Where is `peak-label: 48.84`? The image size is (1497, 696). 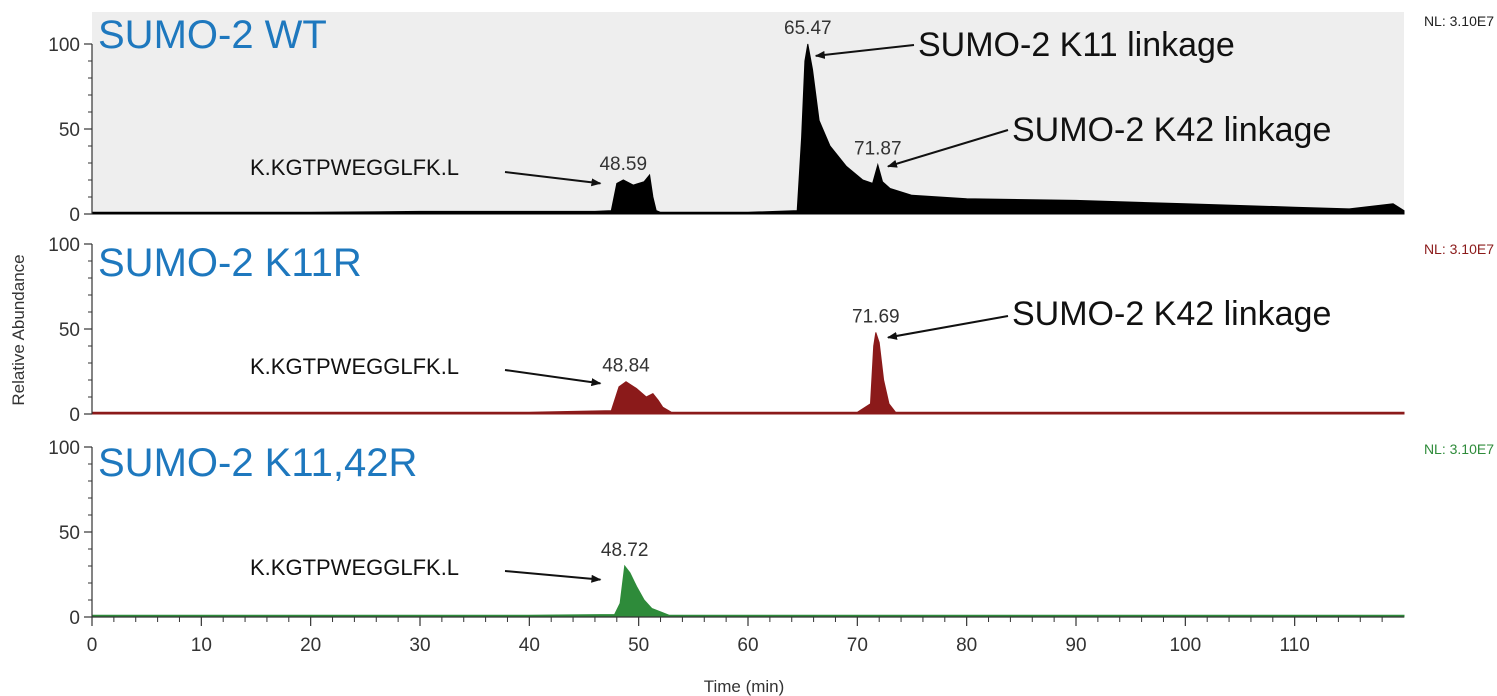
peak-label: 48.84 is located at coordinates (626, 366).